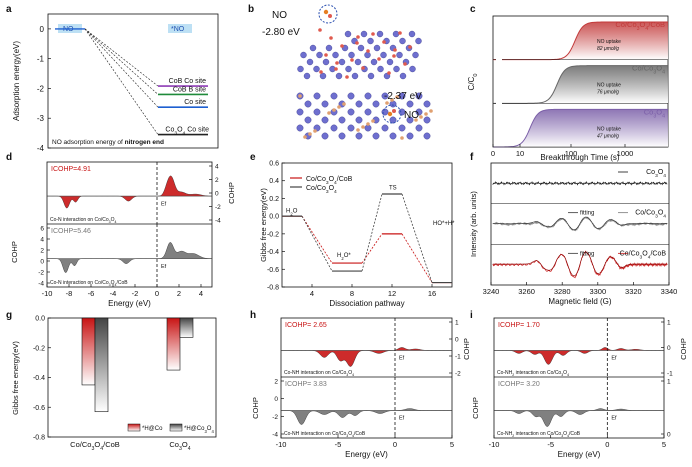  I want to click on panel-b-no-bottom: NO, so click(411, 115).